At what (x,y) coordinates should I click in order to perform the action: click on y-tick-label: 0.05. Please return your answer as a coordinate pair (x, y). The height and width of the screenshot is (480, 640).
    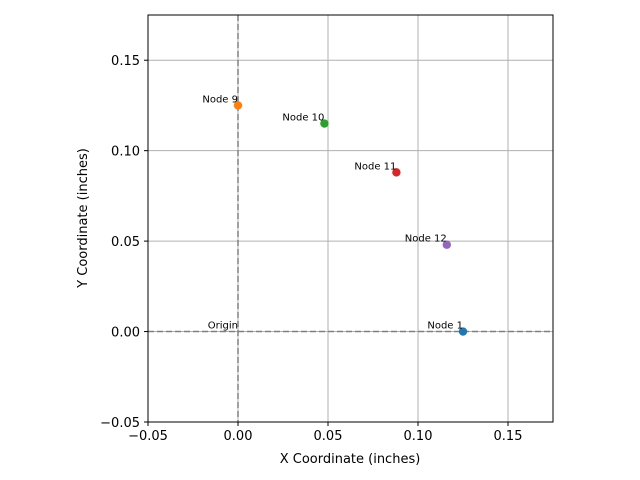
    Looking at the image, I should click on (125, 242).